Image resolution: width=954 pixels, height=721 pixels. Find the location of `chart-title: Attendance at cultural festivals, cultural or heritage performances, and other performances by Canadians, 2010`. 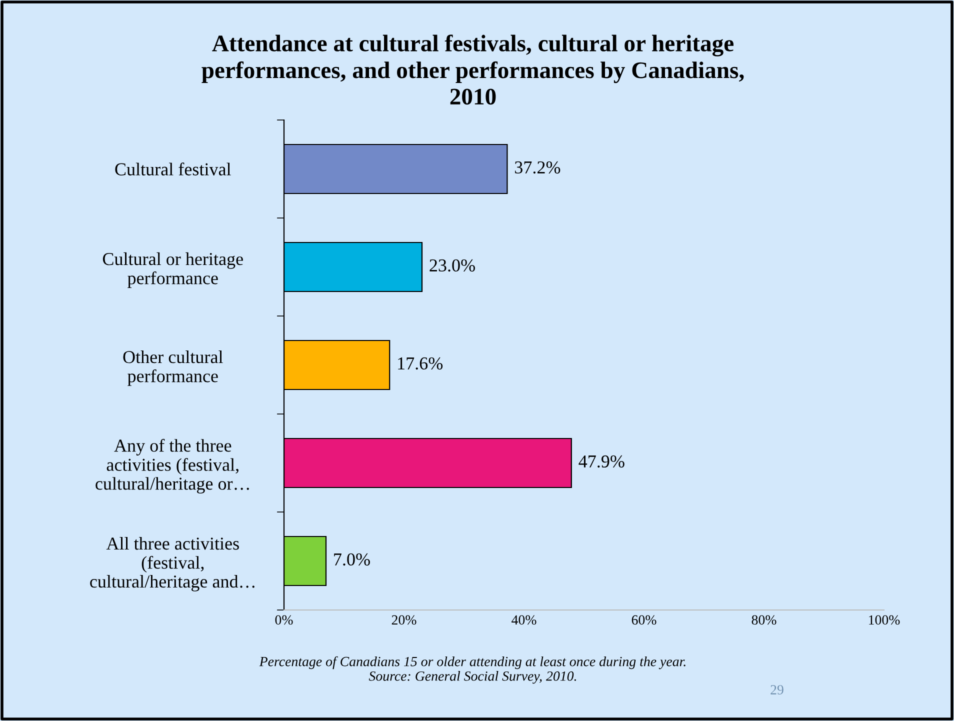

chart-title: Attendance at cultural festivals, cultural or heritage performances, and other performances by Canadians, 2010 is located at coordinates (473, 69).